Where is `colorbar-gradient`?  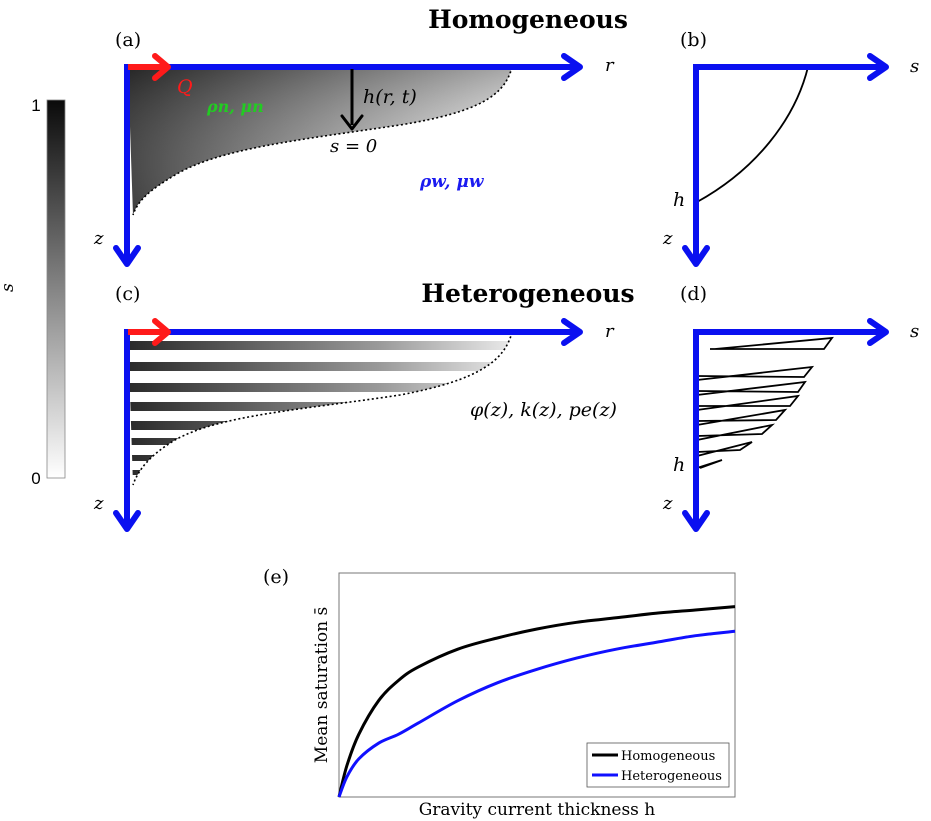 colorbar-gradient is located at coordinates (56, 289).